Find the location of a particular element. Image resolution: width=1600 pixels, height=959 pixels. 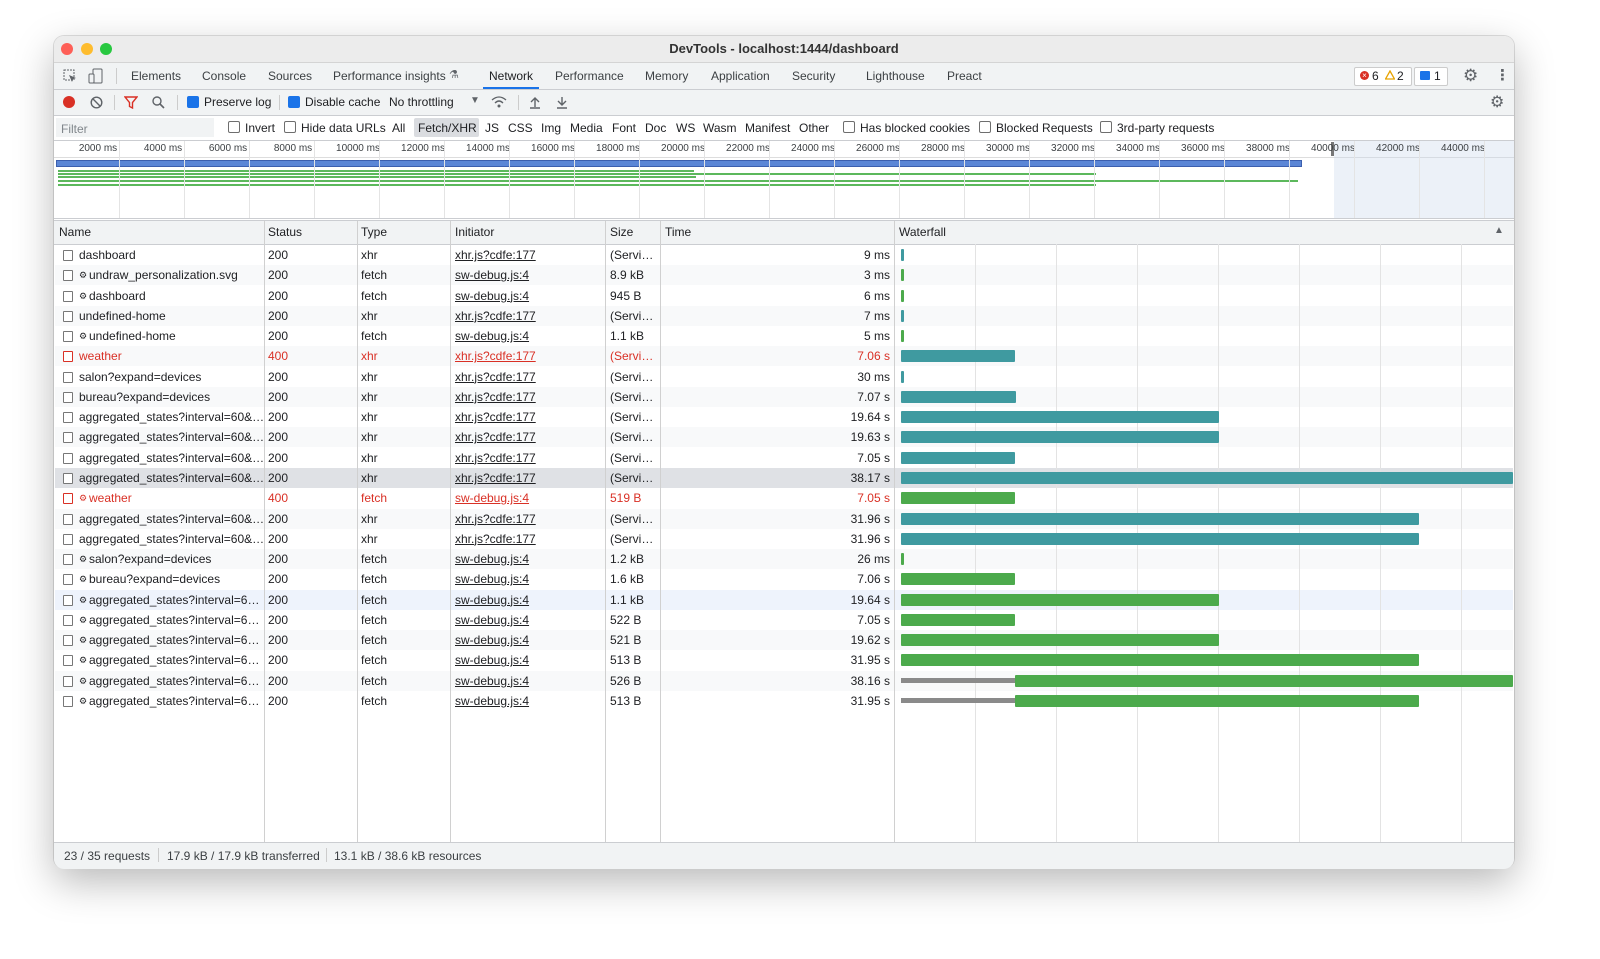

tab: Sources is located at coordinates (290, 76).